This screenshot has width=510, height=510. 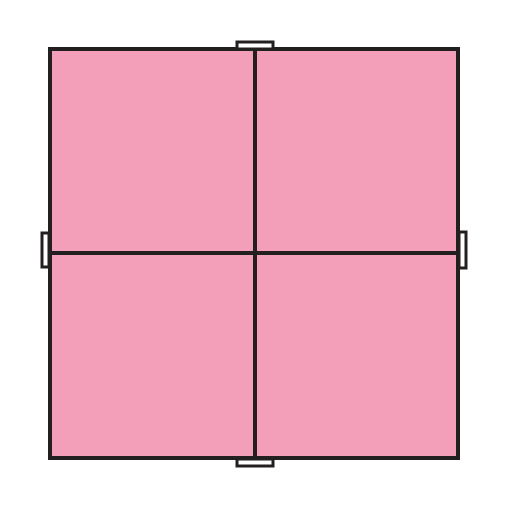 I want to click on tab-right, so click(x=462, y=250).